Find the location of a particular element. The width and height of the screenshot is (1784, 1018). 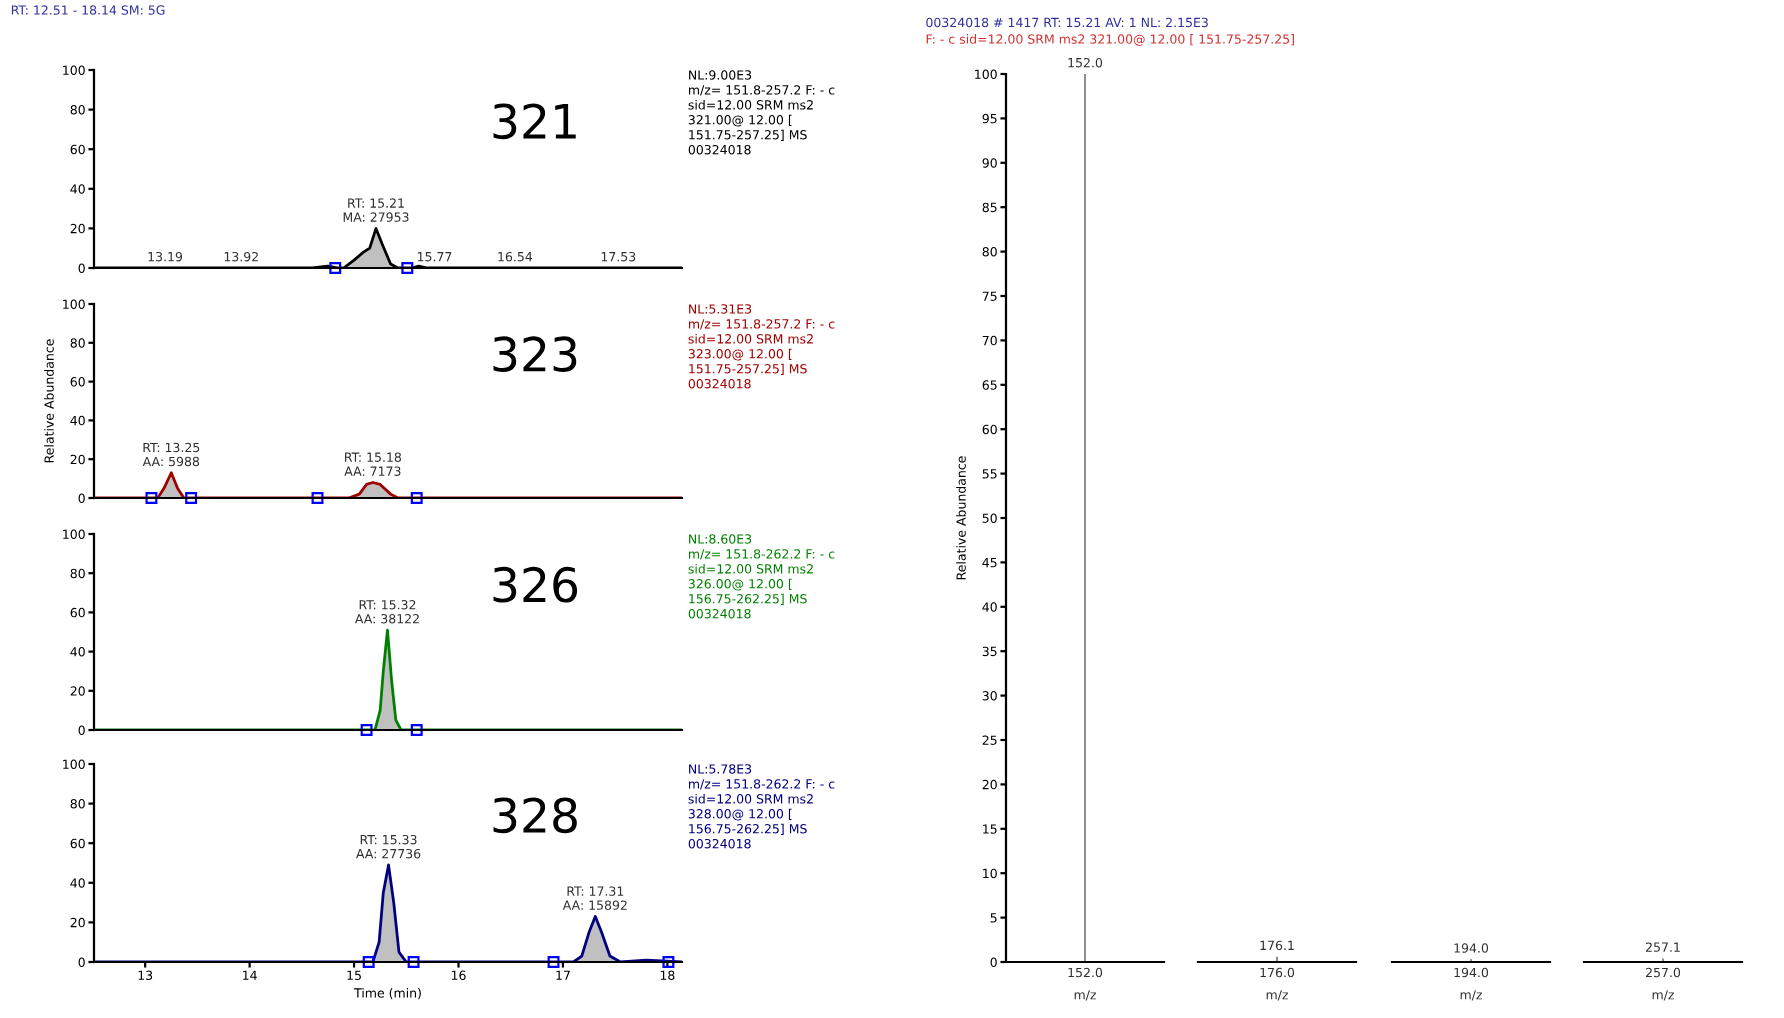

annotation: 321 is located at coordinates (534, 121).